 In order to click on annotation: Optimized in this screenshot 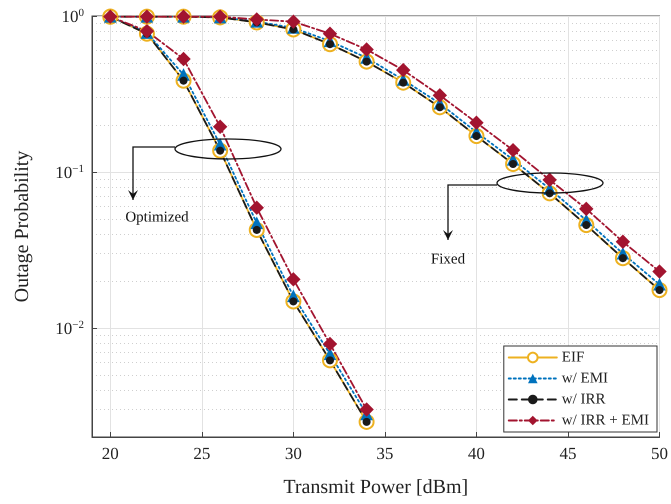, I will do `click(157, 217)`.